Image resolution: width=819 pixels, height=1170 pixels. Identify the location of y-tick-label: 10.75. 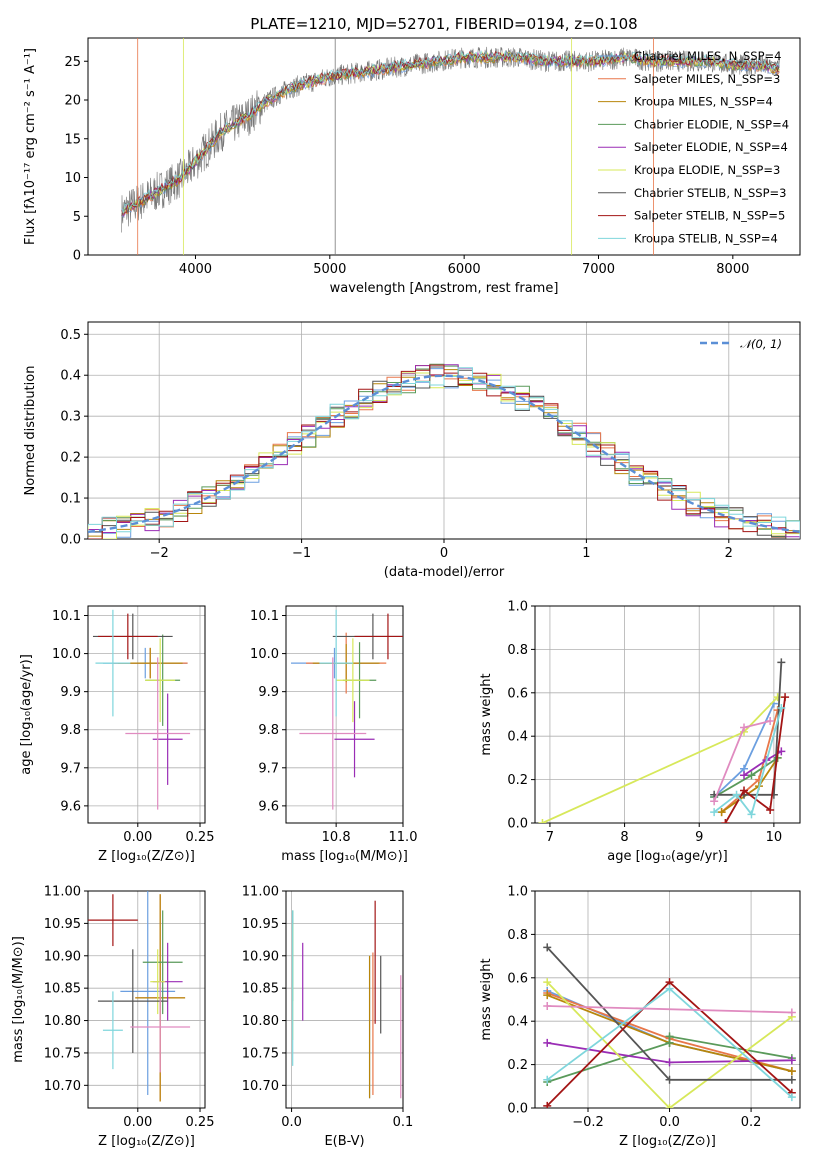
(62, 1053).